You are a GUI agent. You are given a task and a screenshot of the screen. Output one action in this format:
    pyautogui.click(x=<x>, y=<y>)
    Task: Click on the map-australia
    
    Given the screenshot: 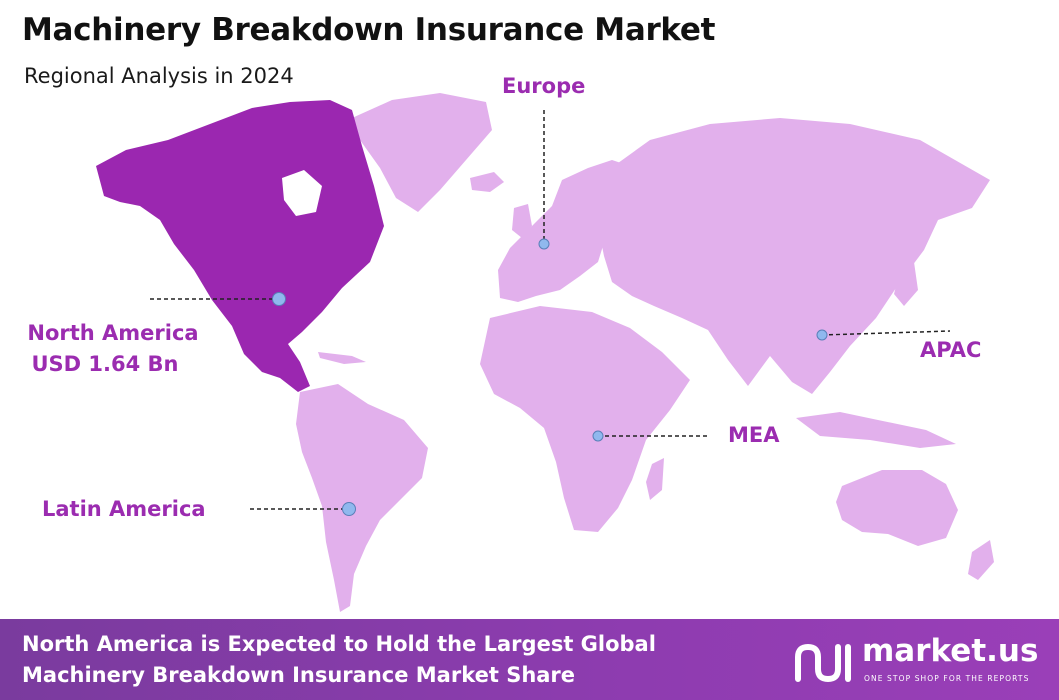 What is the action you would take?
    pyautogui.click(x=897, y=508)
    